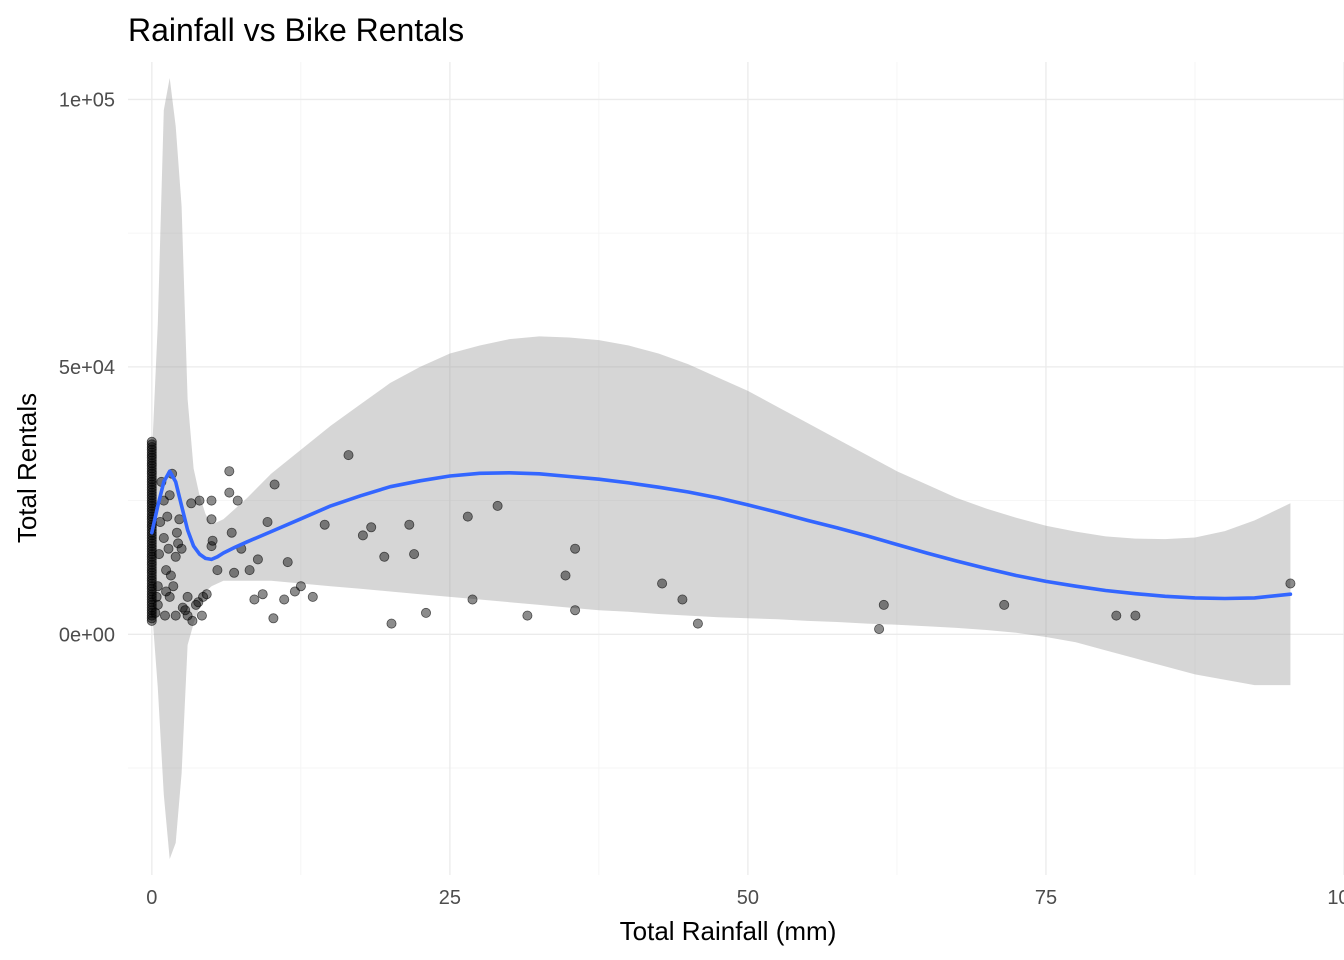 The width and height of the screenshot is (1344, 960). Describe the element at coordinates (87, 100) in the screenshot. I see `y-tick-label-2: 1e+05` at that location.